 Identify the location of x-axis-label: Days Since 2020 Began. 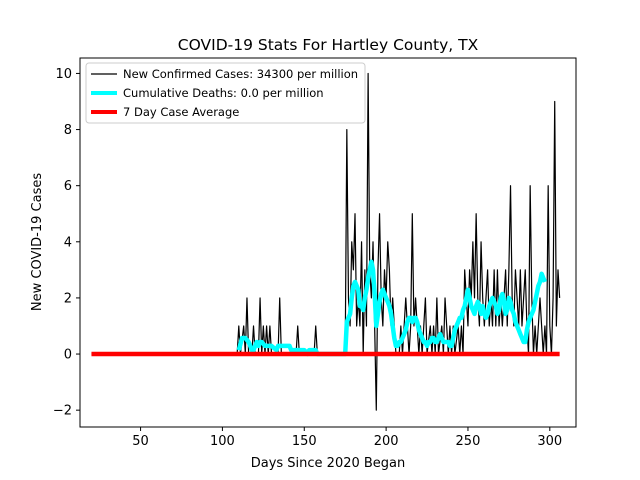
(328, 463).